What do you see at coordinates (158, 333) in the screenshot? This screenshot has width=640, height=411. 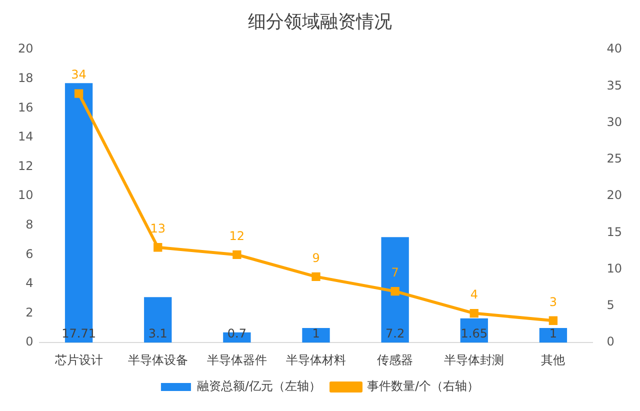 I see `data-label: 3.1` at bounding box center [158, 333].